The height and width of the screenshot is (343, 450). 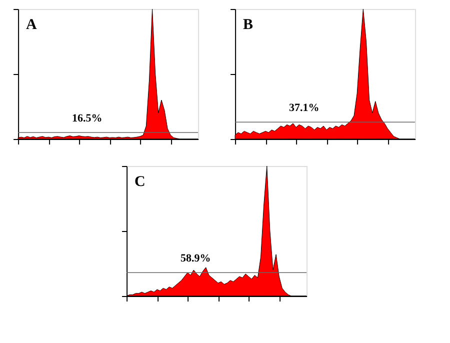 What do you see at coordinates (32, 25) in the screenshot?
I see `text: A` at bounding box center [32, 25].